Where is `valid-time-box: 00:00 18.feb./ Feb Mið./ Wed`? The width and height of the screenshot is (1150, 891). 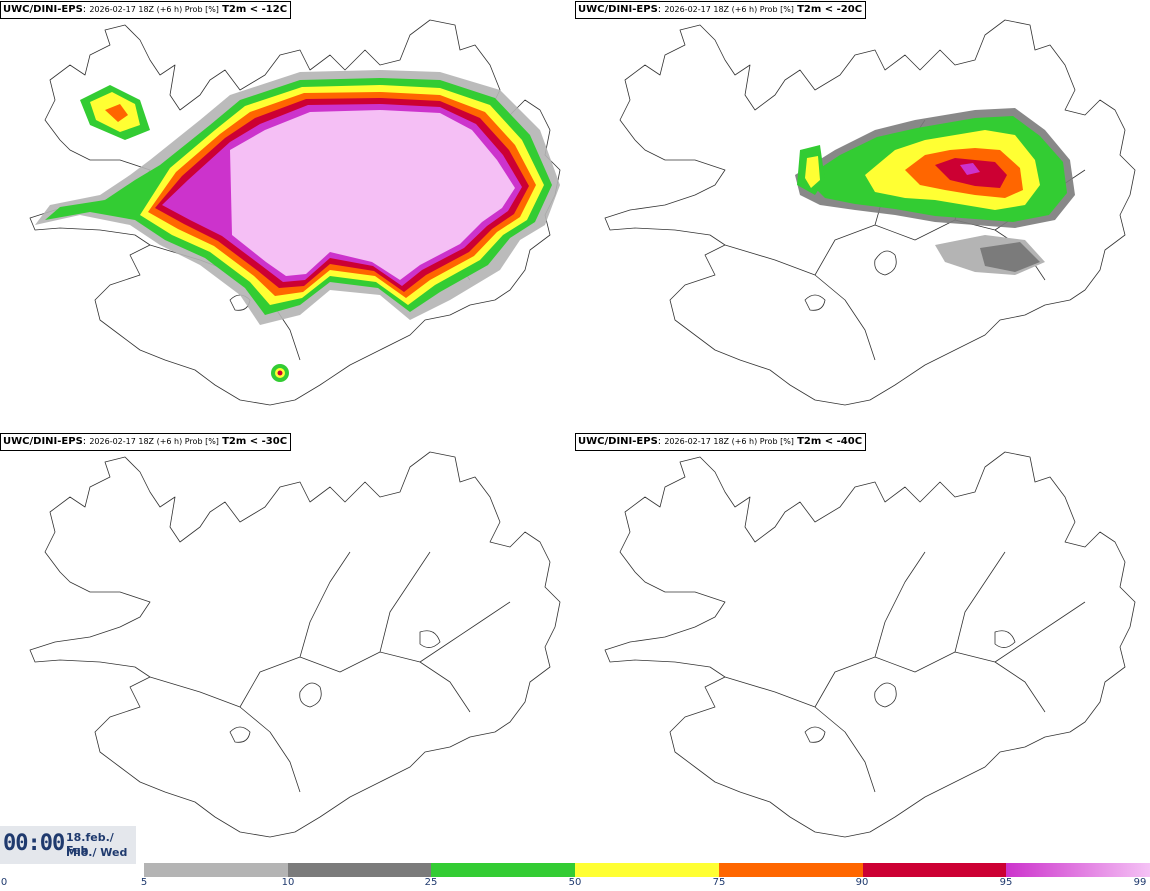 valid-time-box: 00:00 18.feb./ Feb Mið./ Wed is located at coordinates (68, 845).